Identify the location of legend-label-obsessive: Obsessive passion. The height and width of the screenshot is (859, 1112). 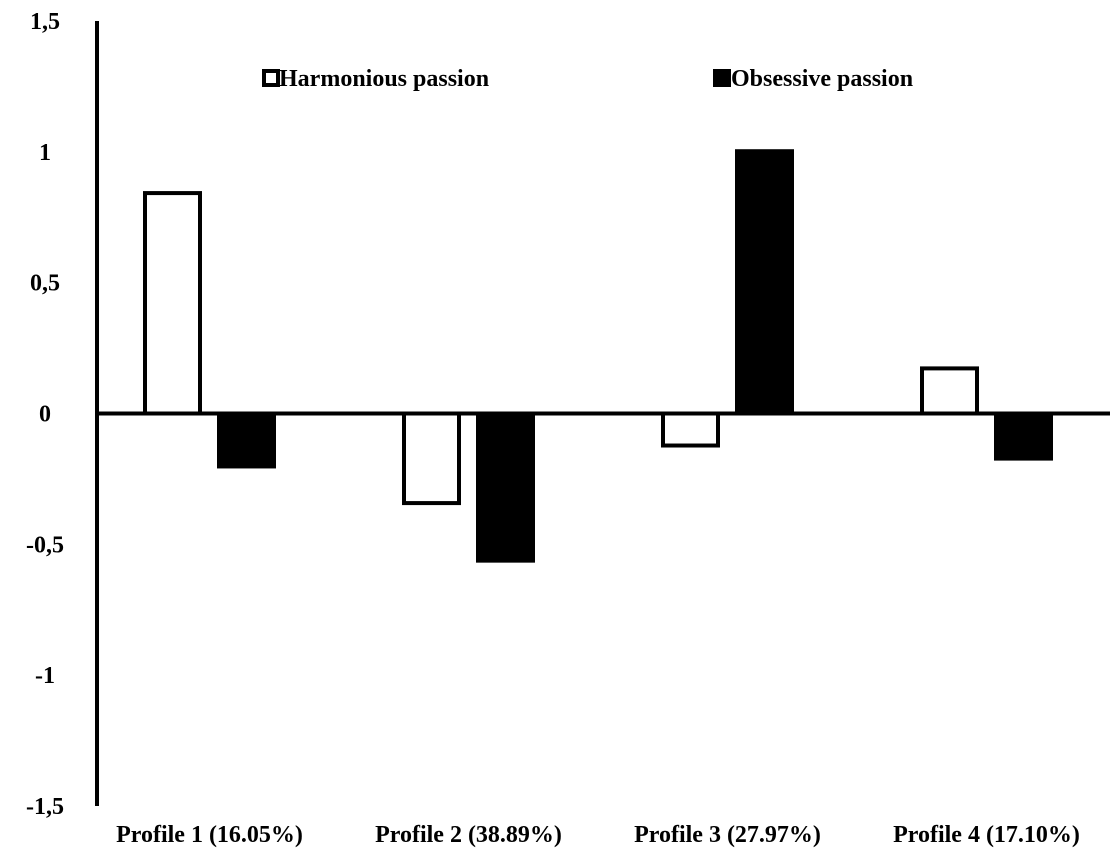
(822, 79).